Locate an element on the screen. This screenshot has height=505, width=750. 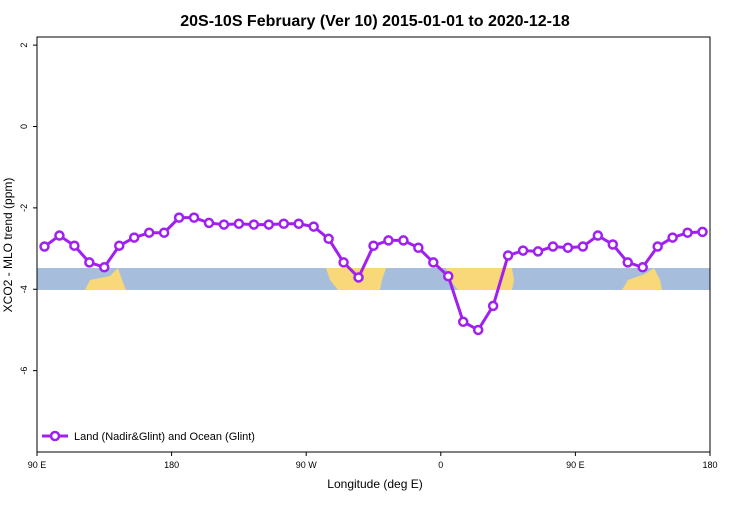
x-axis-label: Longitude (deg E) is located at coordinates (374, 484).